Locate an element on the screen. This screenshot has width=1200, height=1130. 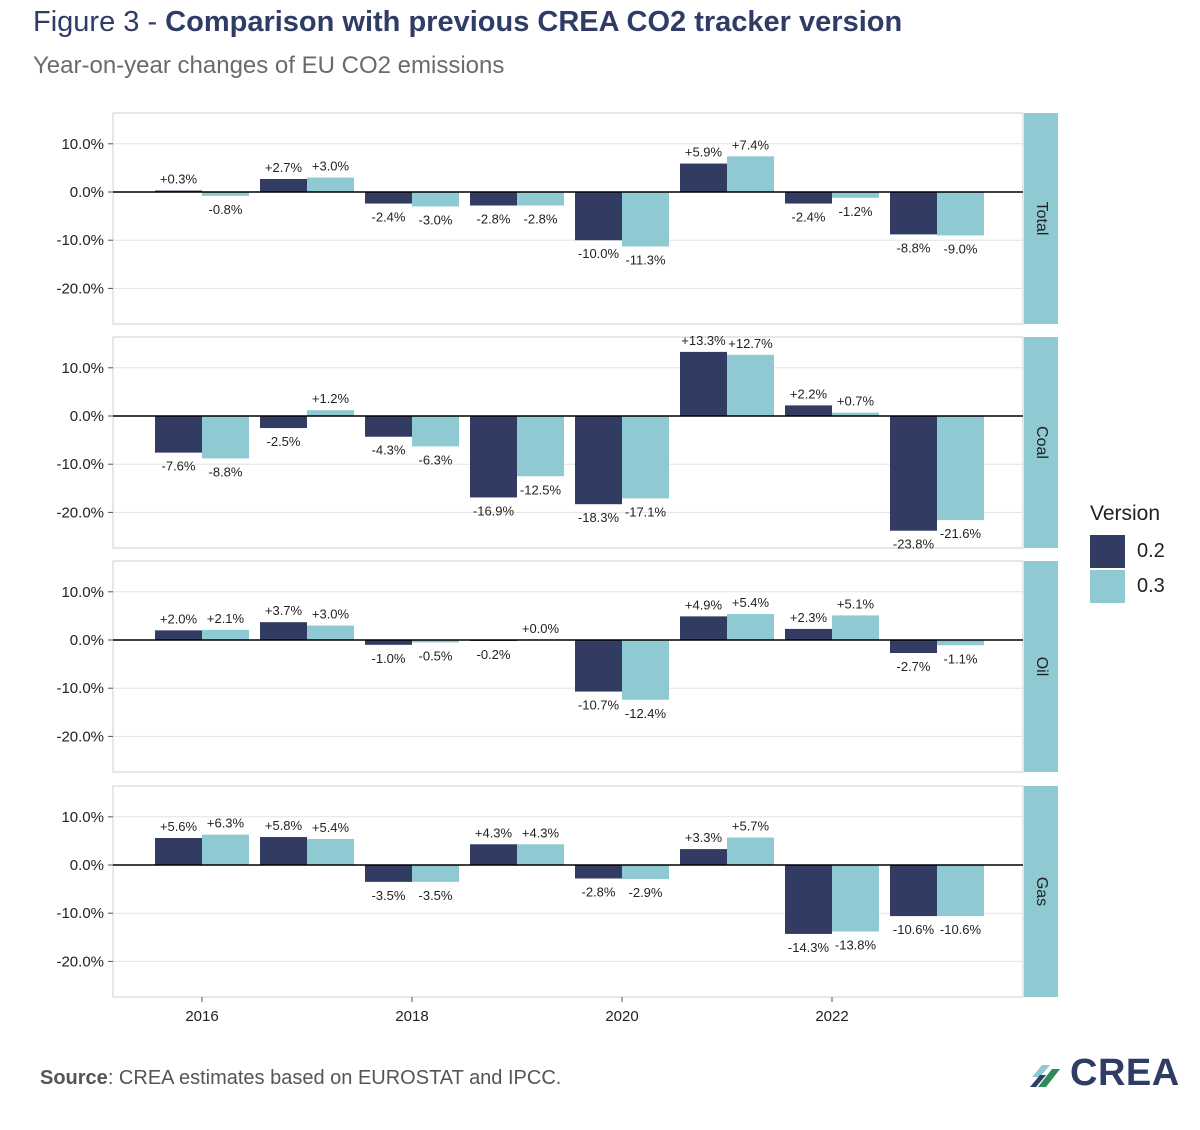
crea-logo: CREA is located at coordinates (1104, 1073).